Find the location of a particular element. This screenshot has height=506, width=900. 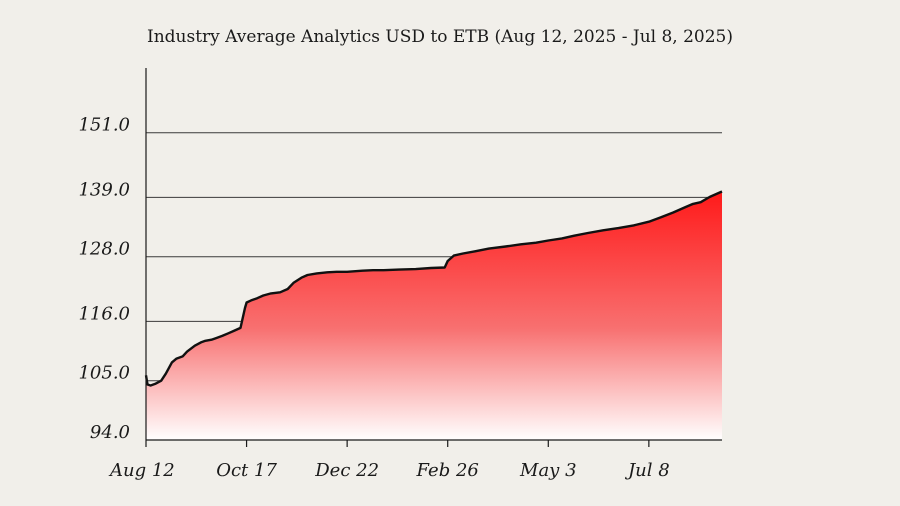

y-tick-label: 128.0 is located at coordinates (104, 249).